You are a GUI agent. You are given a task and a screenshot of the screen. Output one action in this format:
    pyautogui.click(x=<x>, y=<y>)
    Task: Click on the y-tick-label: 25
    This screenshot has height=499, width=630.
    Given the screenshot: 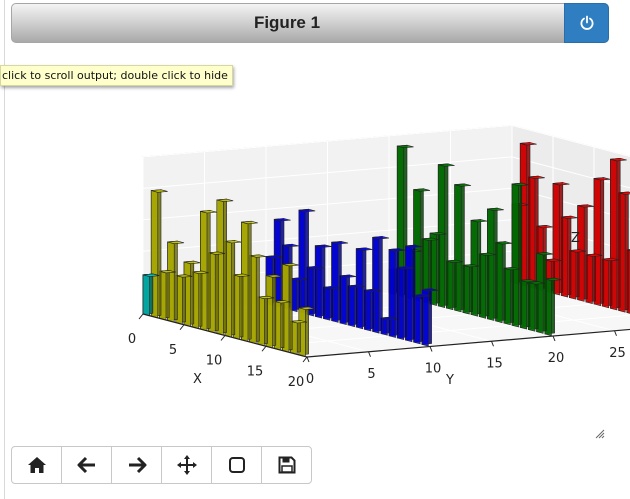 What is the action you would take?
    pyautogui.click(x=617, y=353)
    